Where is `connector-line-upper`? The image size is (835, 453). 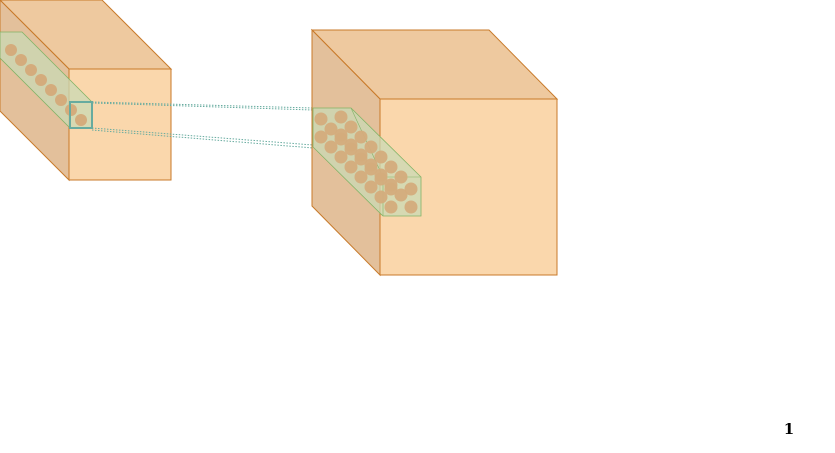
connector-line-upper is located at coordinates (202, 106).